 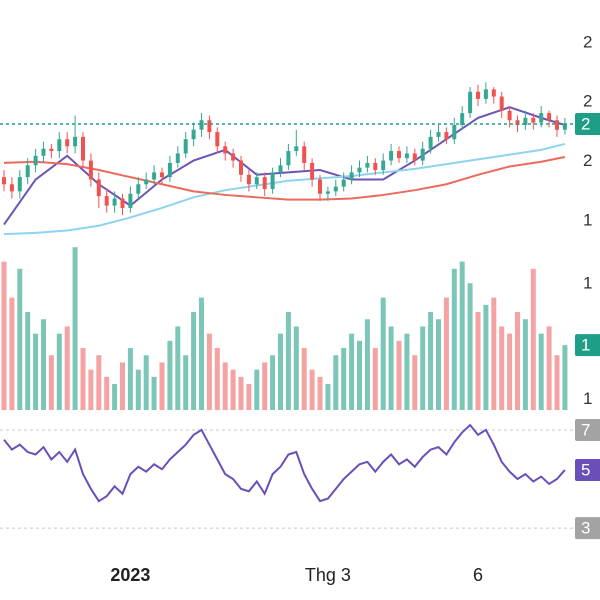 I want to click on rsi-level-badge, so click(x=587, y=528).